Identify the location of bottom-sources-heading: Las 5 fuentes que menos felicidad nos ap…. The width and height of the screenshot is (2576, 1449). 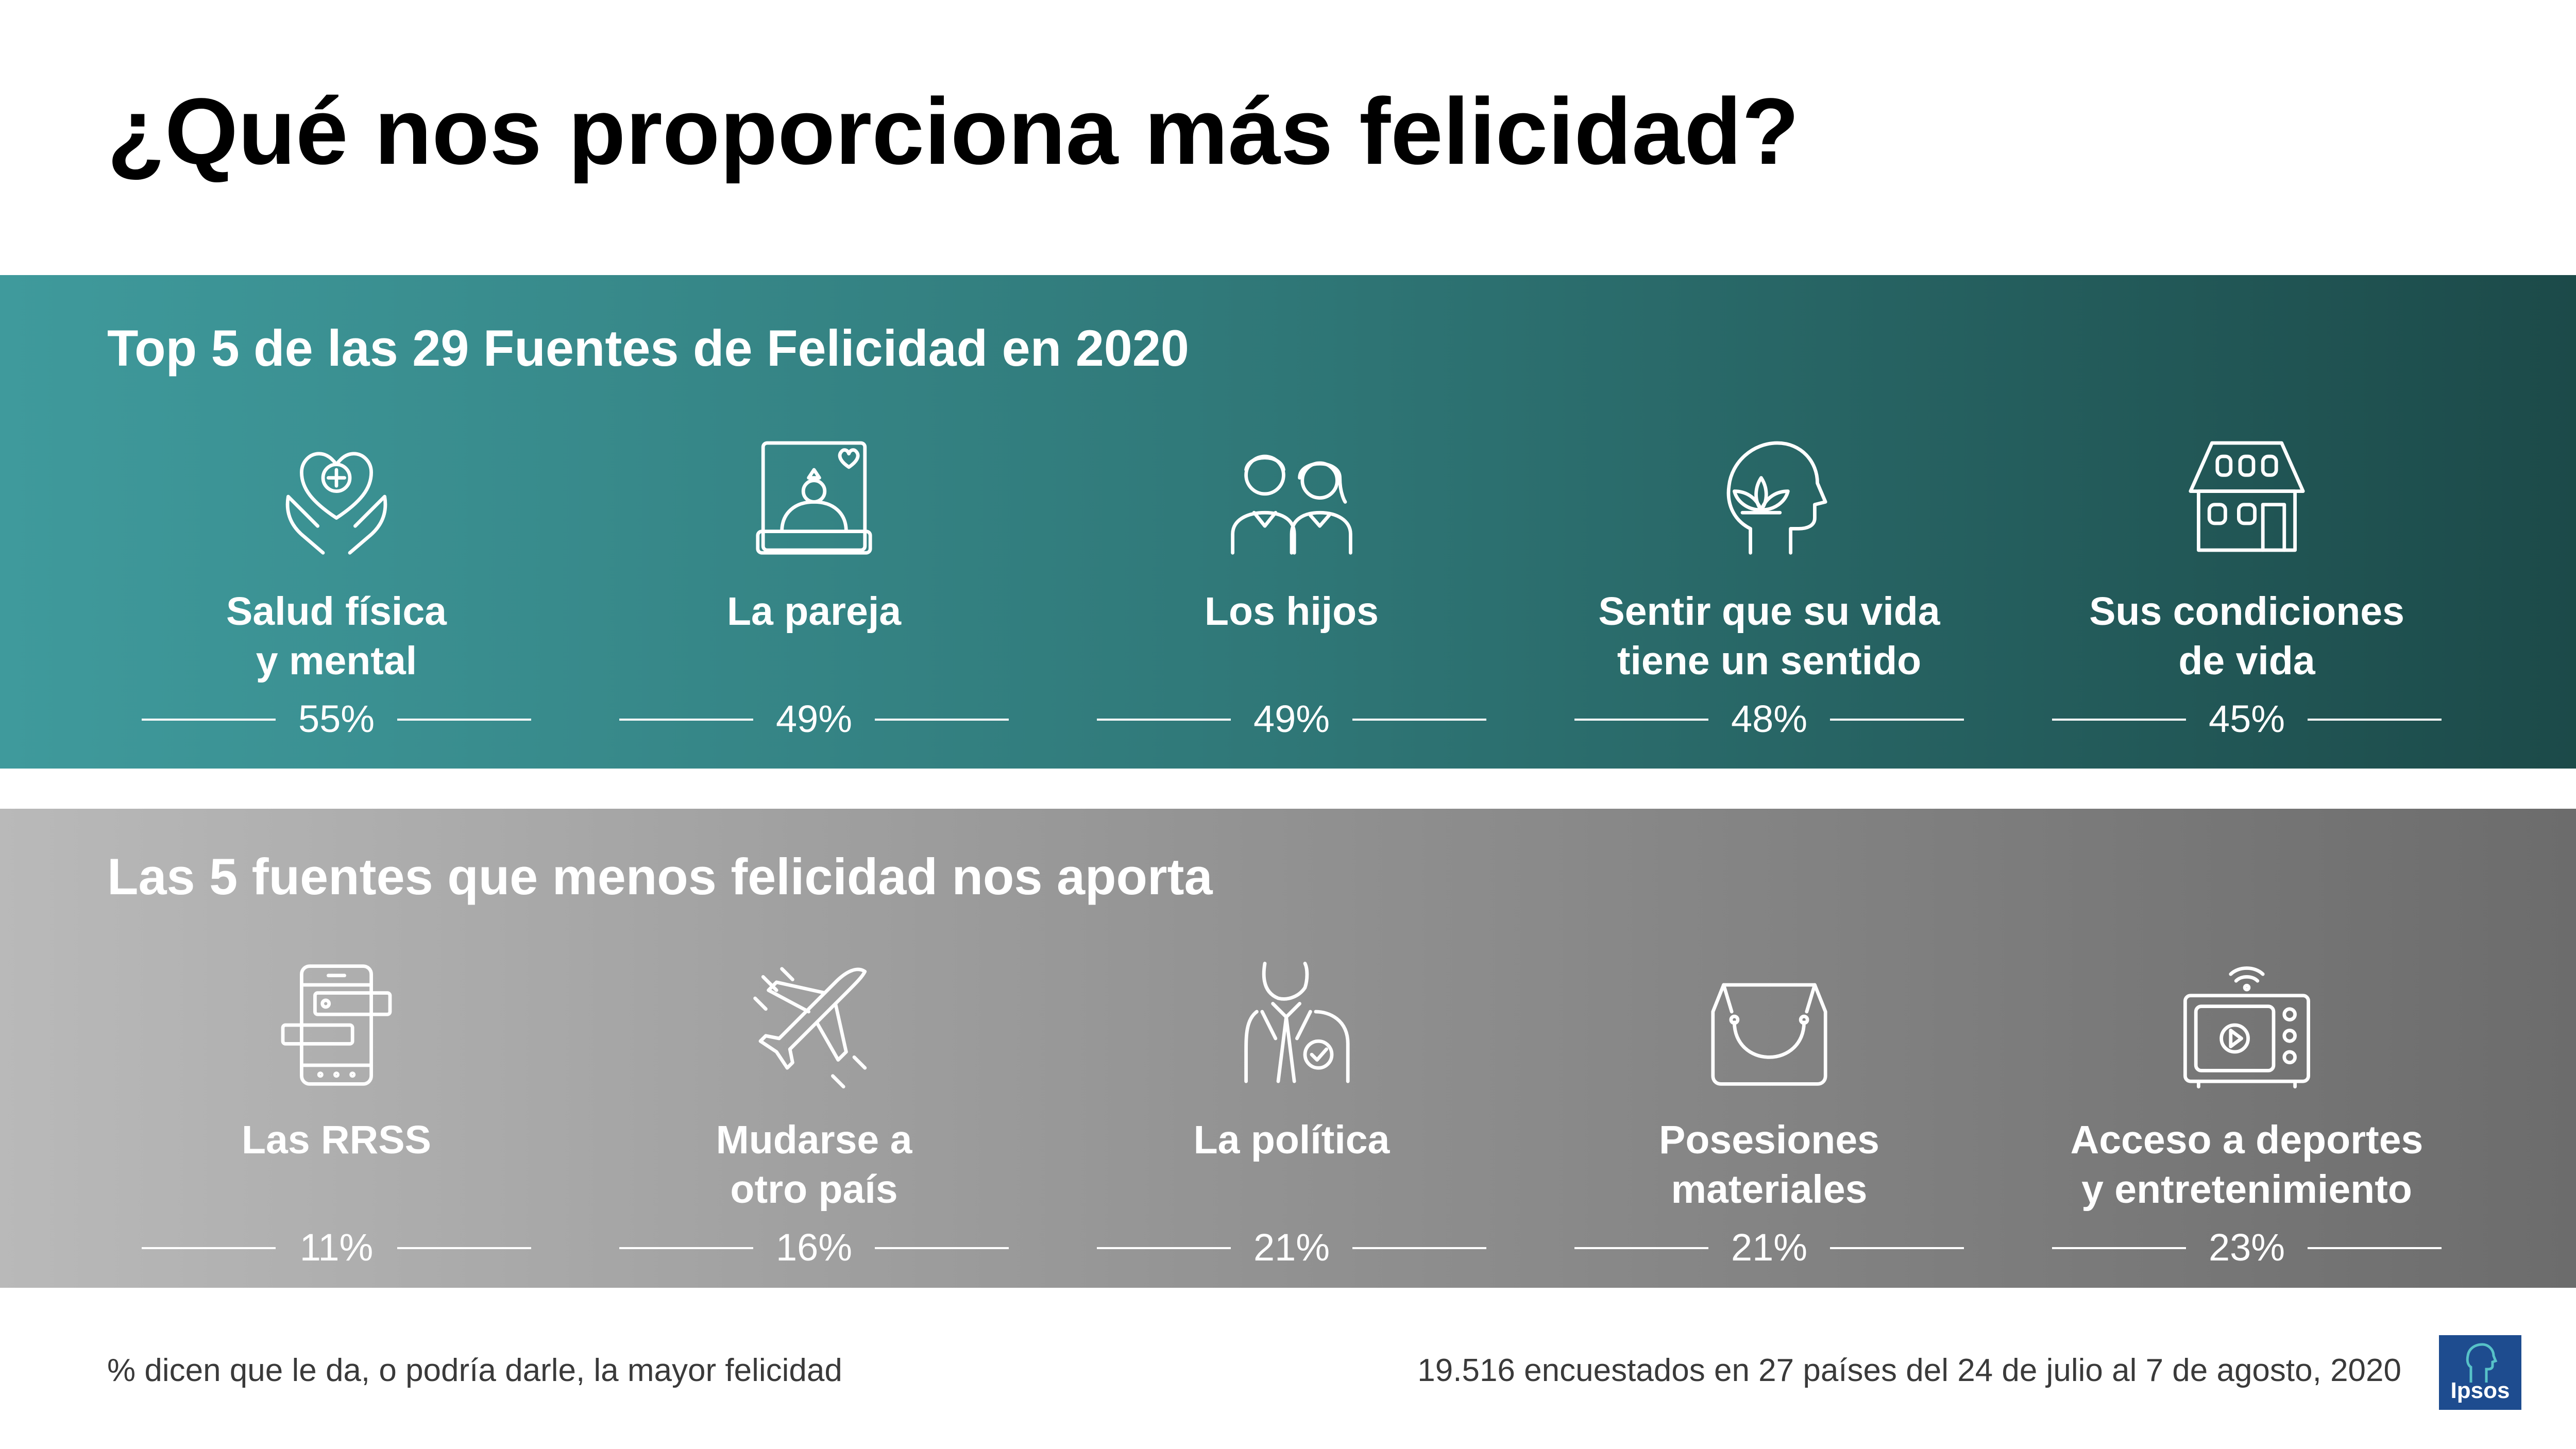
(660, 877).